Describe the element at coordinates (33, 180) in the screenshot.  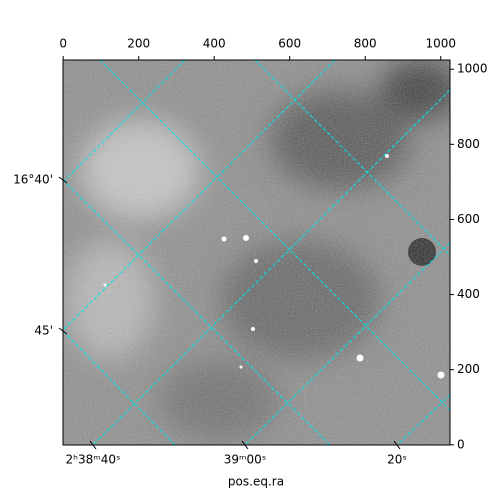
I see `dec-tick-label: 16°40'` at that location.